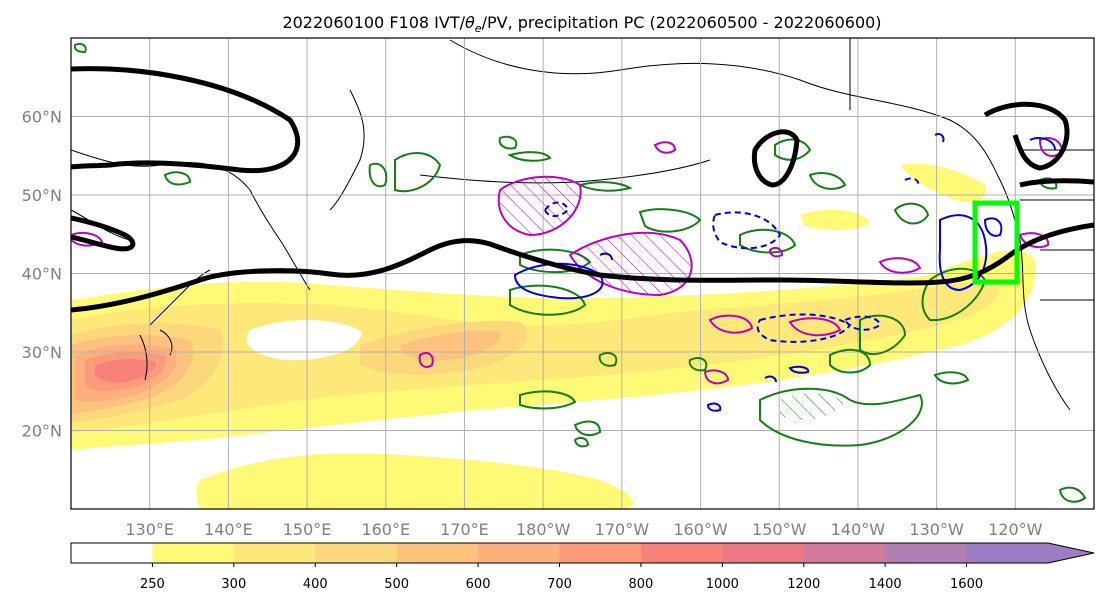 Image resolution: width=1105 pixels, height=603 pixels. I want to click on colorbar-outline, so click(582, 553).